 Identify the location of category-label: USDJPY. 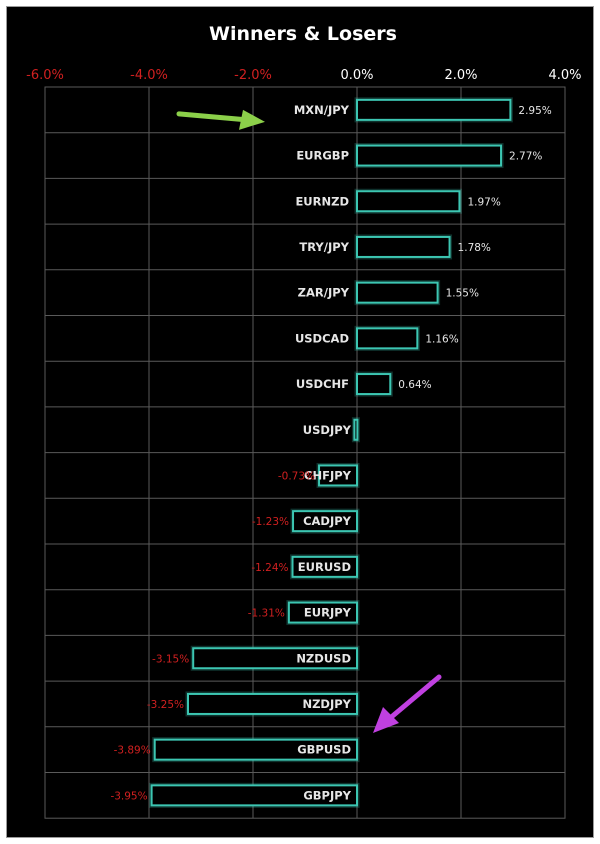
(327, 430).